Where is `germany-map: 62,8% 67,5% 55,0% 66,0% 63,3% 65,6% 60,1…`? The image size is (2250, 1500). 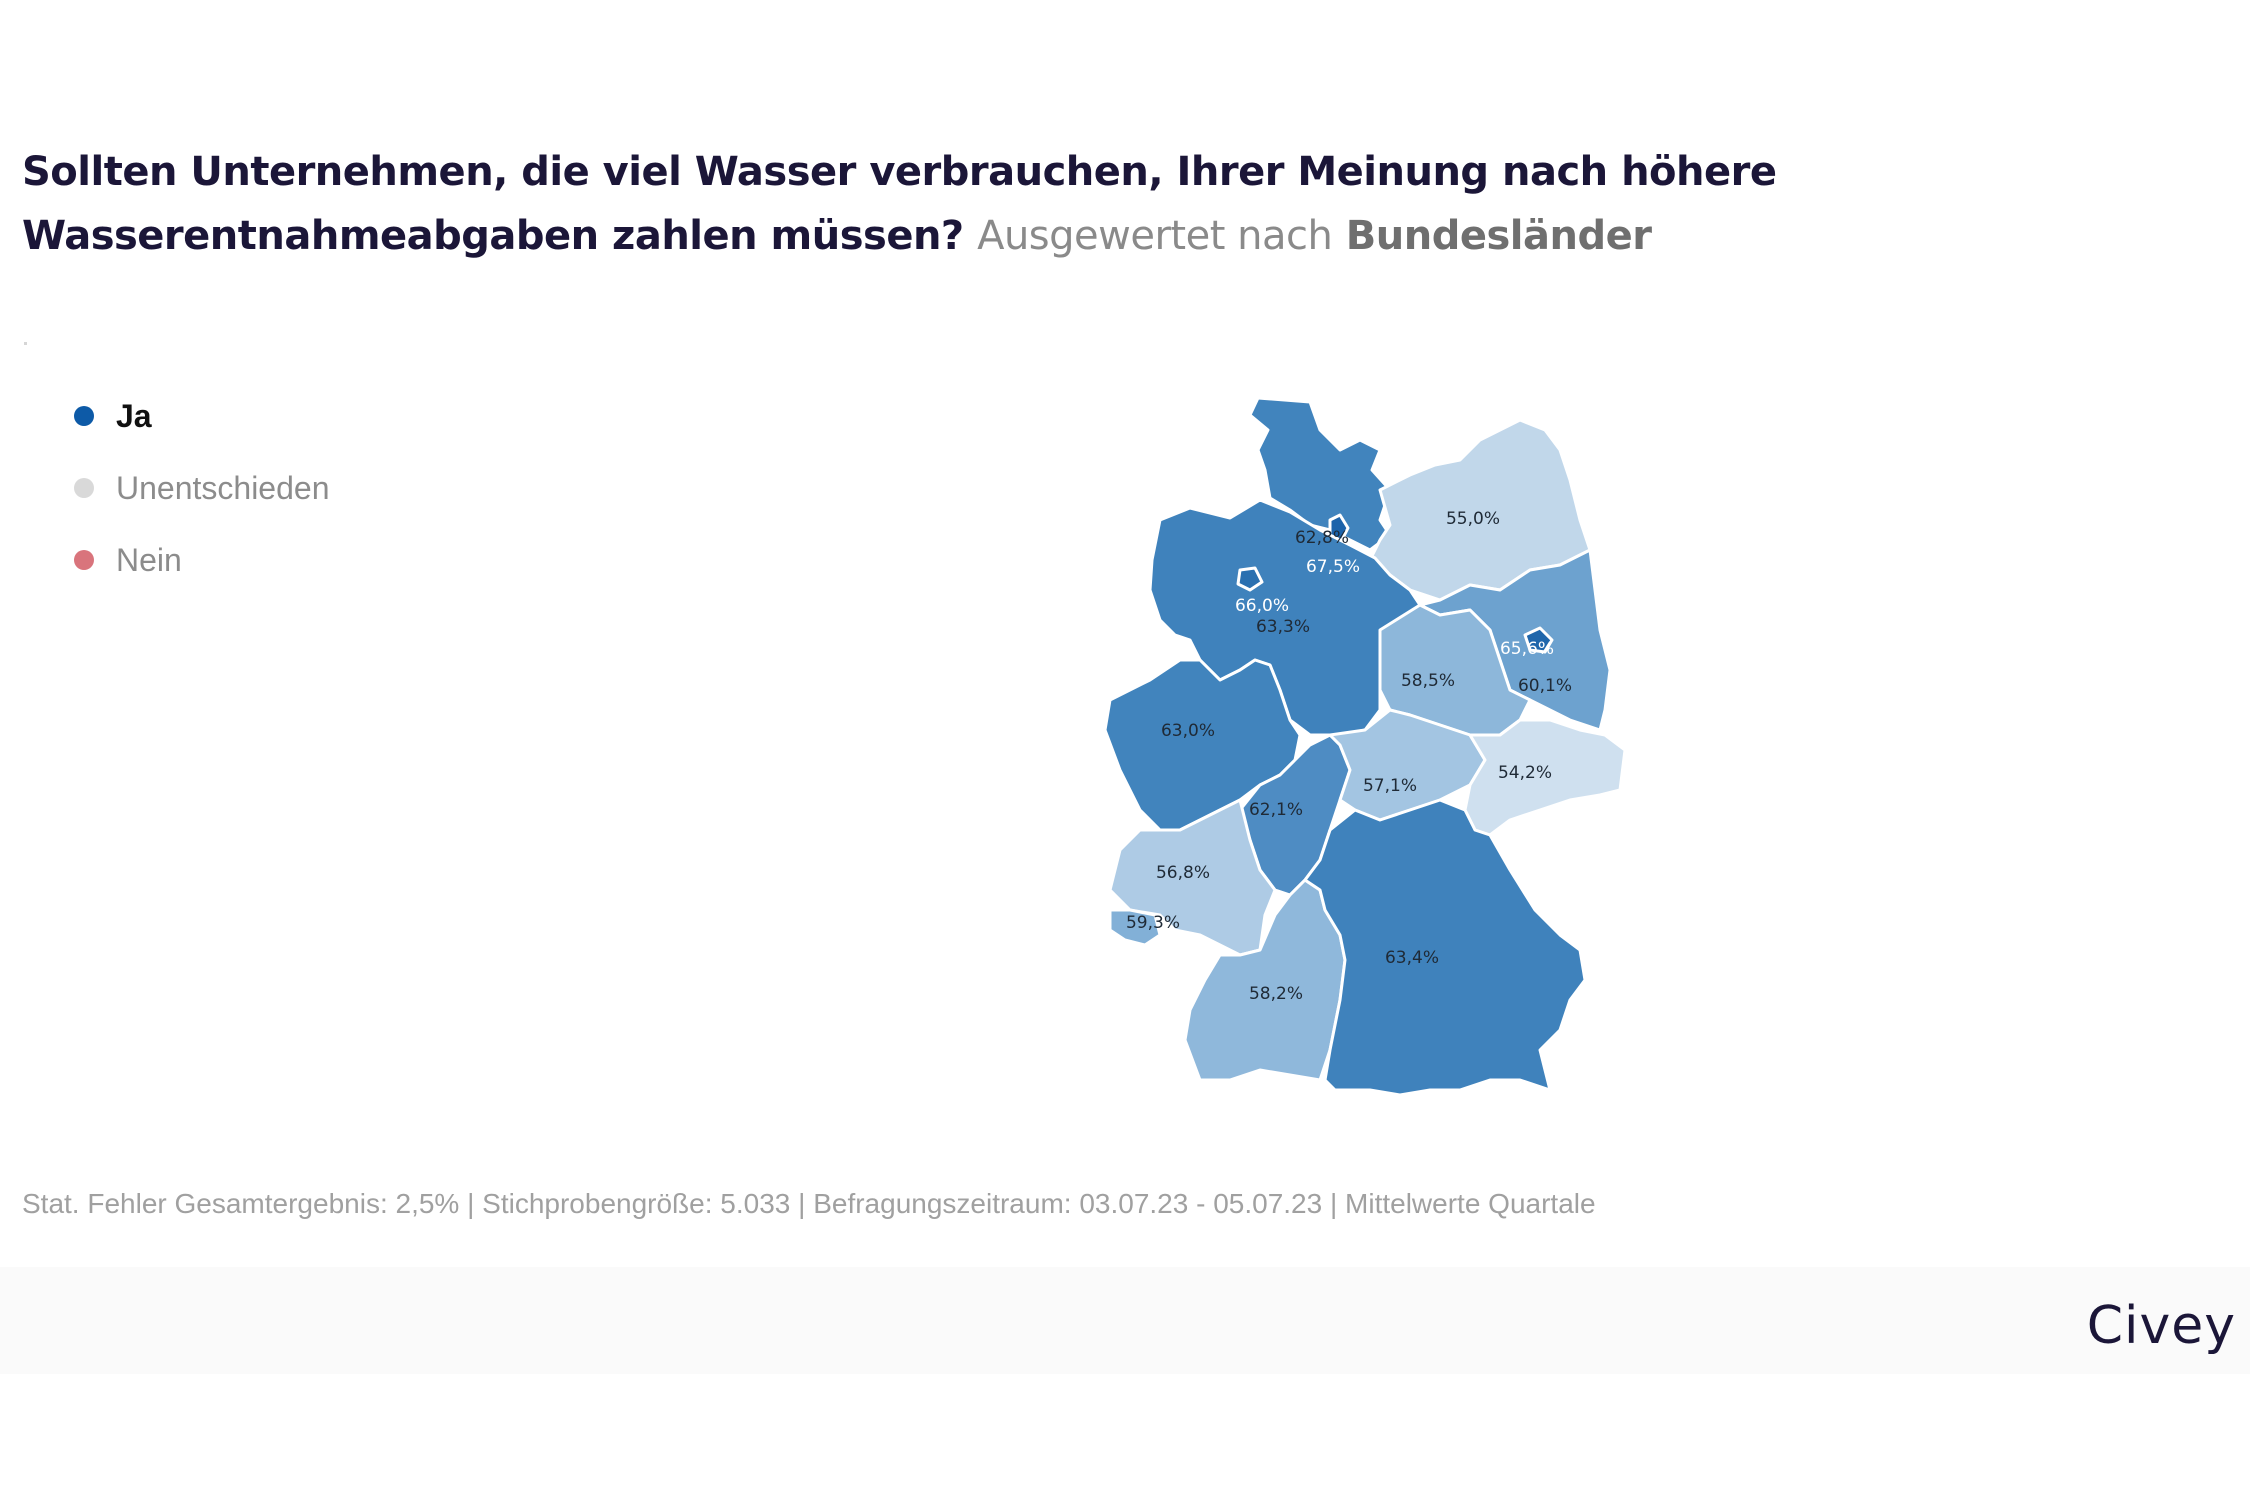
germany-map: 62,8% 67,5% 55,0% 66,0% 63,3% 65,6% 60,1… is located at coordinates (1370, 750).